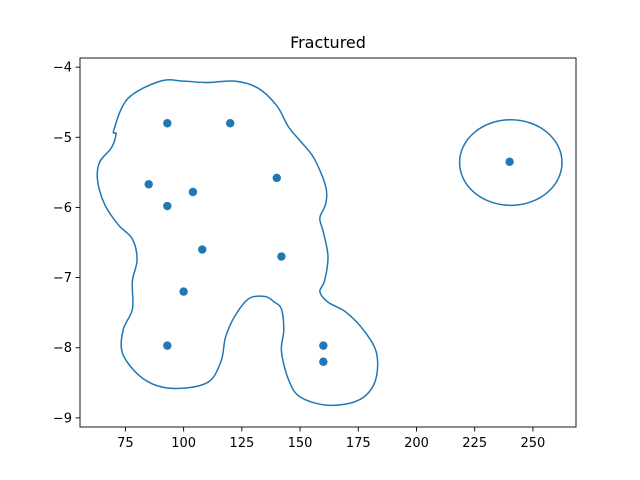 The width and height of the screenshot is (640, 480). What do you see at coordinates (300, 443) in the screenshot?
I see `x-tick-label: 150` at bounding box center [300, 443].